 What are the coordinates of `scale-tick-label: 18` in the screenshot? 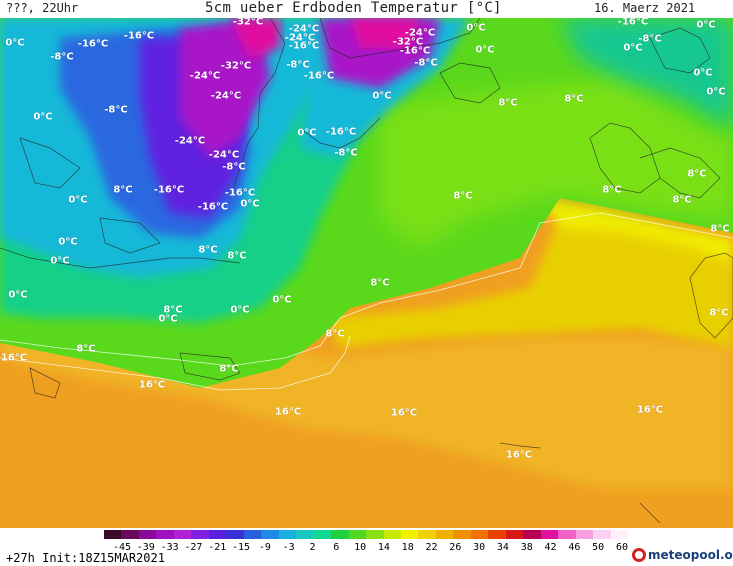 It's located at (407, 547).